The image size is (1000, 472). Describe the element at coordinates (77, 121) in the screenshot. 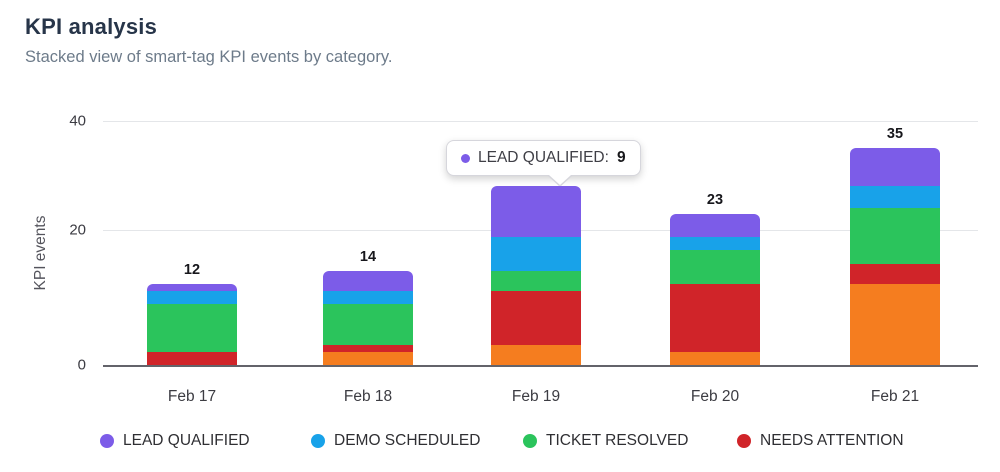

I see `y-tick-40: 40` at that location.